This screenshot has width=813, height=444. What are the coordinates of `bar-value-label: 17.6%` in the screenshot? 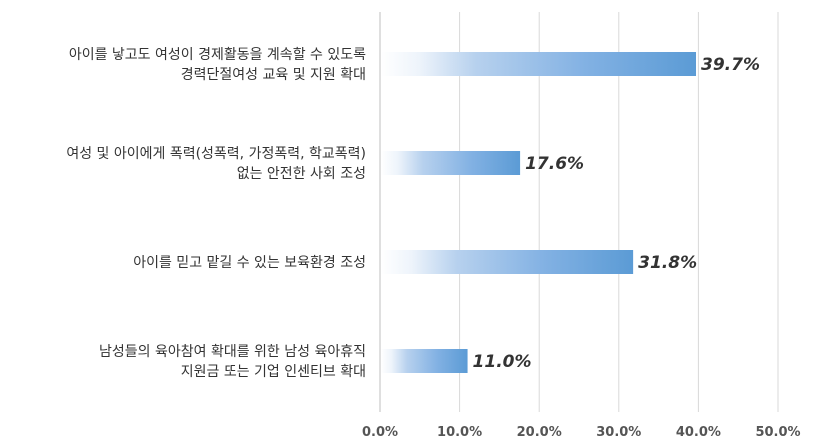 It's located at (554, 164).